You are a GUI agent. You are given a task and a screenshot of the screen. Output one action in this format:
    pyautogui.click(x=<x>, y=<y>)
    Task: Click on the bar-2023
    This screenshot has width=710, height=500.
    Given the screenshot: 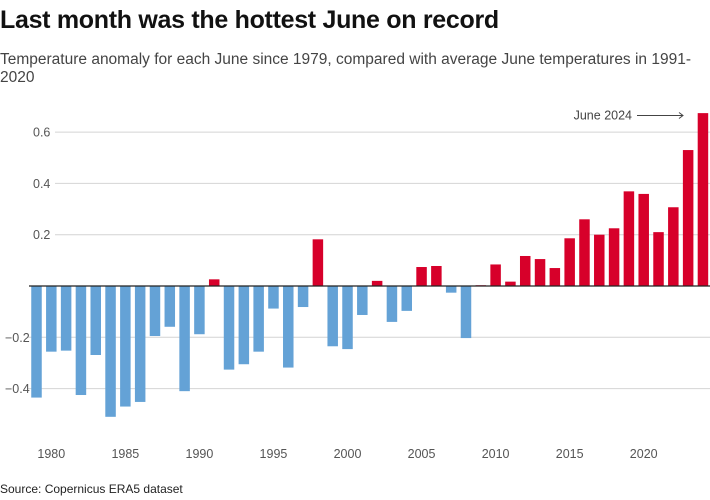 What is the action you would take?
    pyautogui.click(x=688, y=218)
    